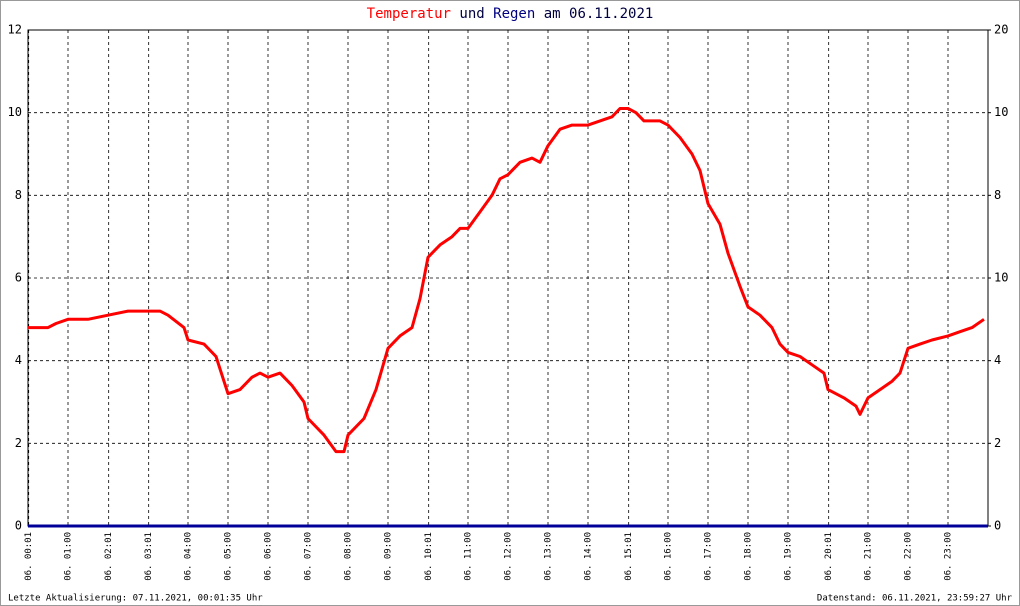 This screenshot has height=606, width=1020. I want to click on x-tick-label: 06. 17:00, so click(709, 556).